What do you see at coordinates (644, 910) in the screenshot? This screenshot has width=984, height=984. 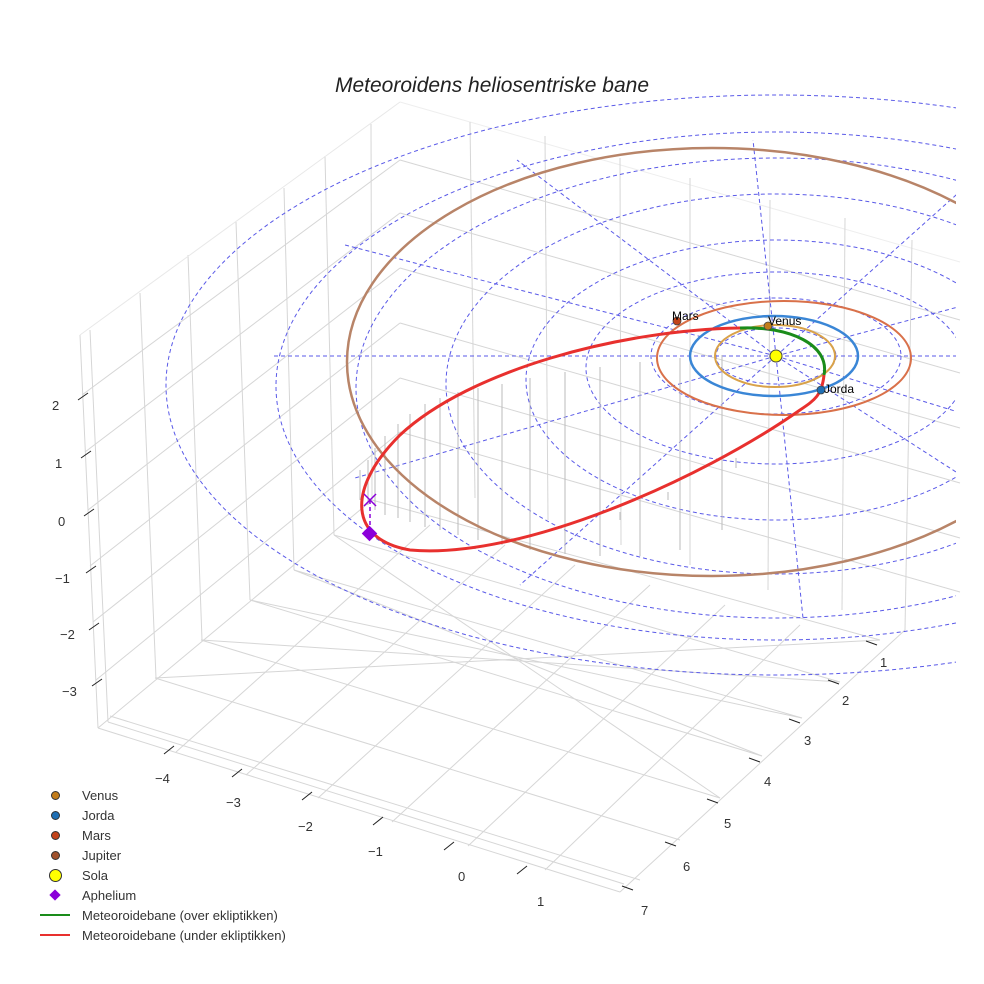 I see `svg-text: 7` at bounding box center [644, 910].